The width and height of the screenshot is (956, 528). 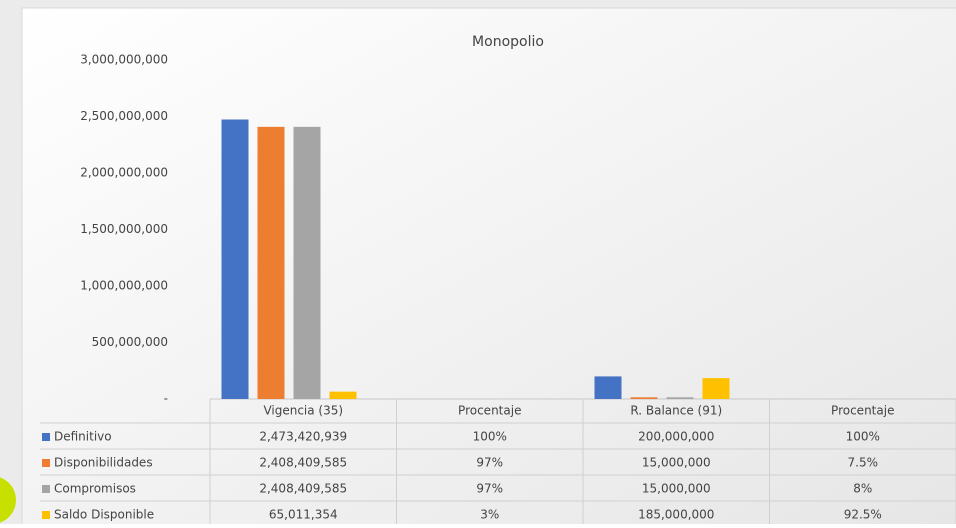 What do you see at coordinates (303, 411) in the screenshot?
I see `x-tick-label: Vigencia (35)` at bounding box center [303, 411].